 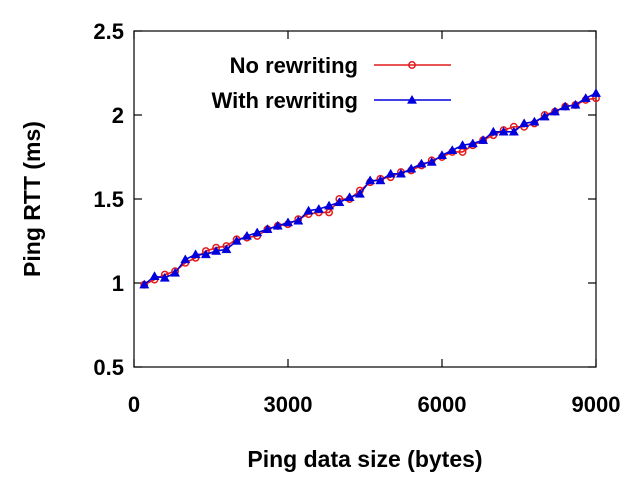 What do you see at coordinates (285, 100) in the screenshot?
I see `legend-label: With rewriting` at bounding box center [285, 100].